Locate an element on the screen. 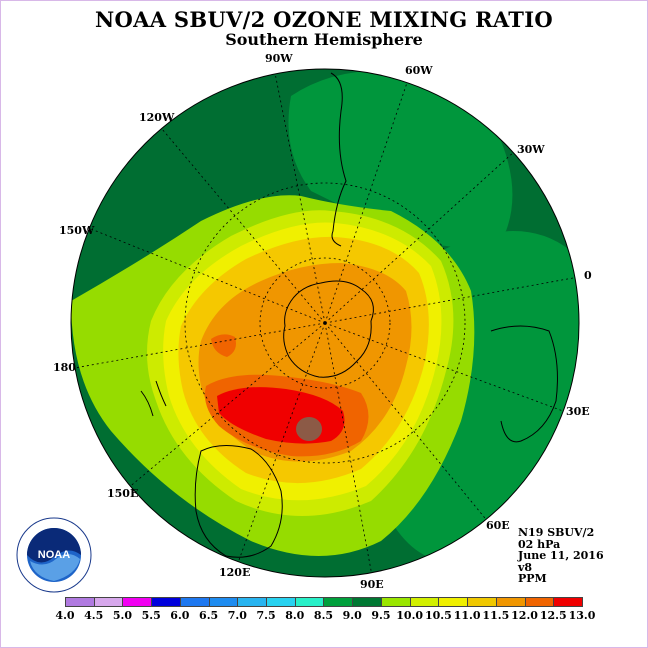 The width and height of the screenshot is (648, 648). info-block: N19 SBUV/2 02 hPa June 11, 2016 v8 PPM is located at coordinates (561, 556).